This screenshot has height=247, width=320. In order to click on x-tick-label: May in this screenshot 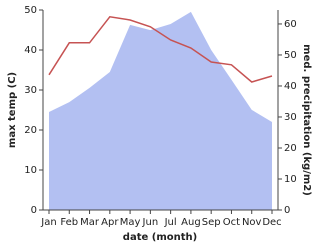, I will do `click(130, 222)`.